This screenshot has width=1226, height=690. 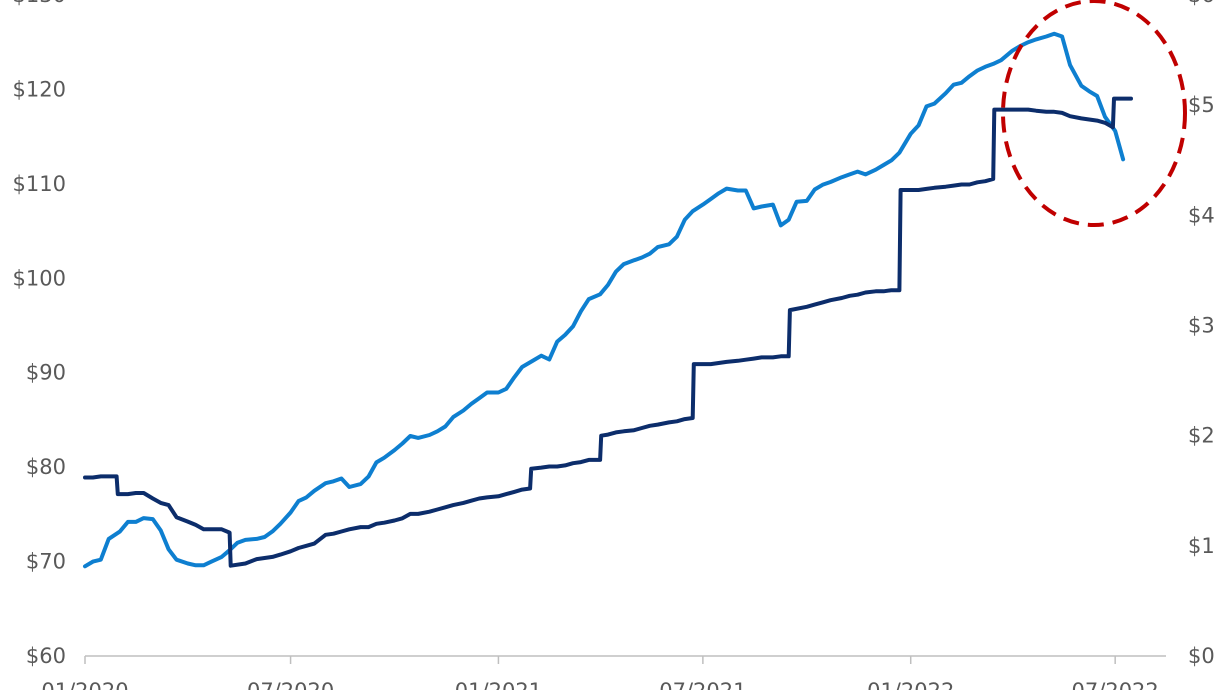 What do you see at coordinates (1115, 684) in the screenshot?
I see `x-axis-tick-label: 07/2022` at bounding box center [1115, 684].